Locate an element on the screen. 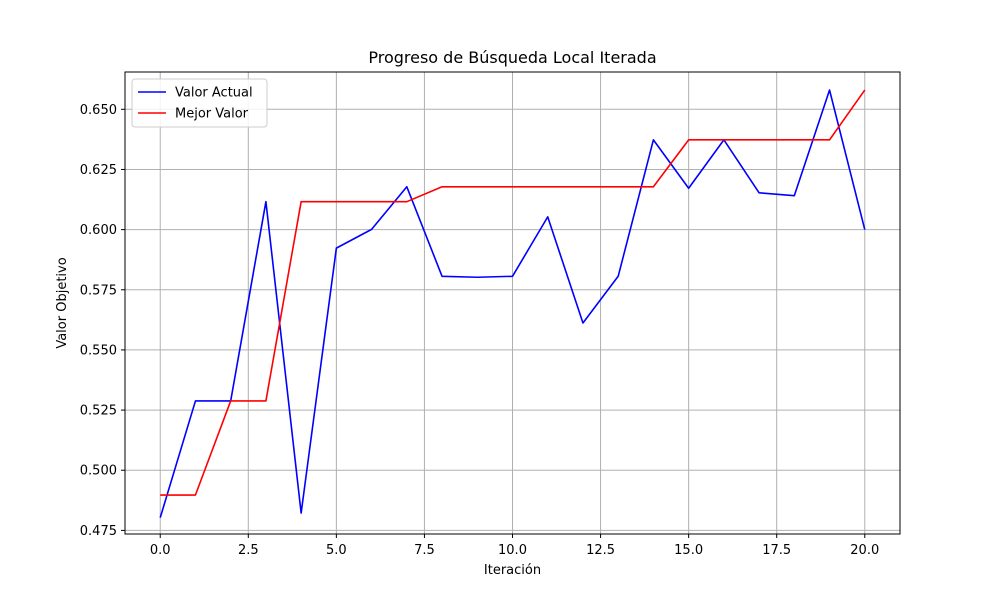 Image resolution: width=1000 pixels, height=600 pixels. x-tick-label: 12.5 is located at coordinates (600, 550).